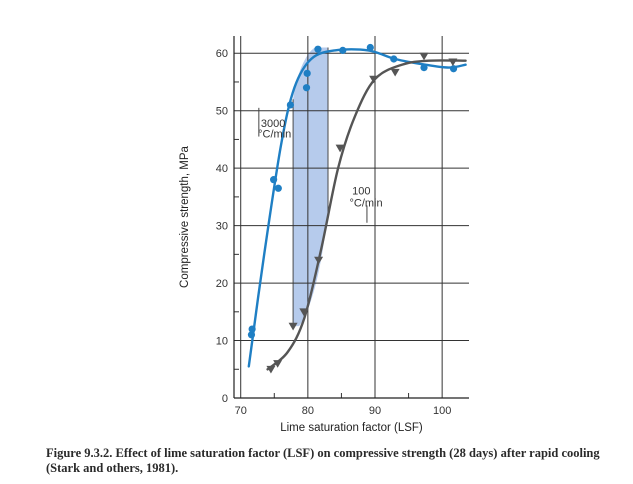 The image size is (633, 484). I want to click on x-axis-title: Lime saturation factor (LSF), so click(351, 428).